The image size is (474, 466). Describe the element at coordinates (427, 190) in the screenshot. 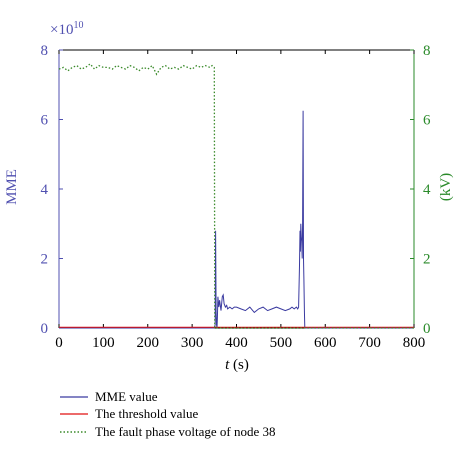

I see `y-right-tick-label: 4` at that location.